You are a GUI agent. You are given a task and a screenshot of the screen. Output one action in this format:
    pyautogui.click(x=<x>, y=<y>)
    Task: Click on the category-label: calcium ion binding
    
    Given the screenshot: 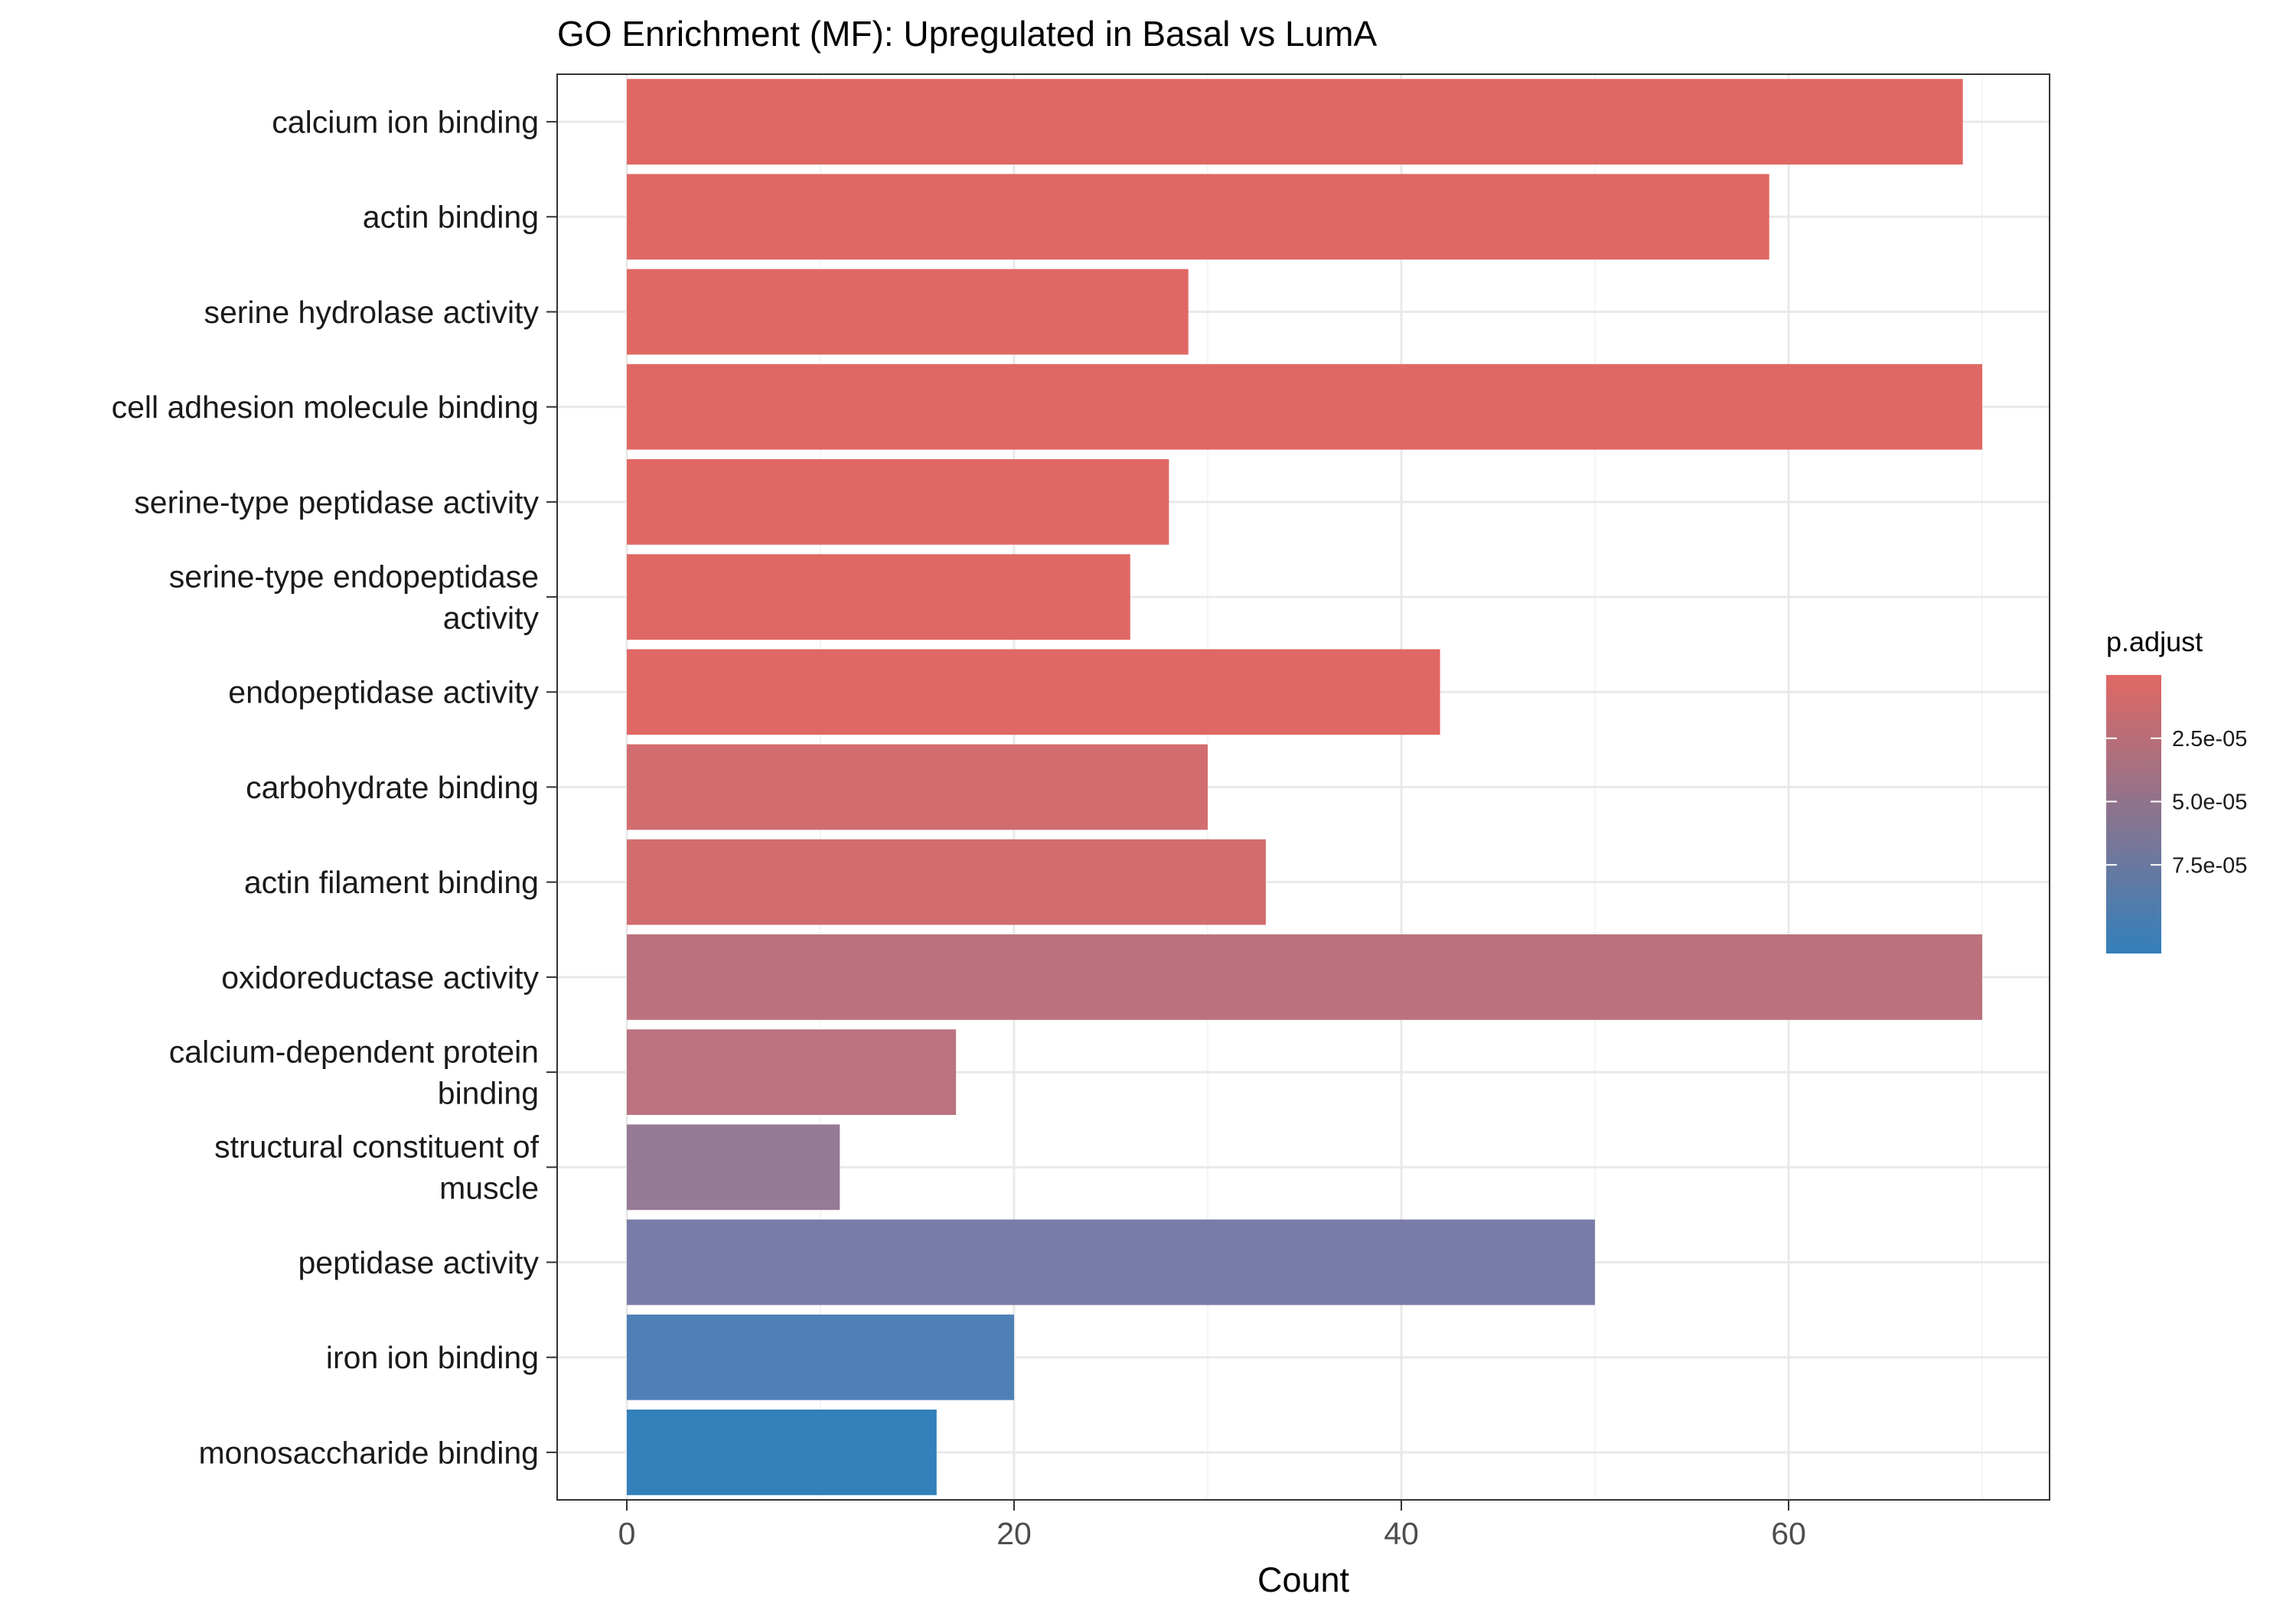 What is the action you would take?
    pyautogui.click(x=405, y=122)
    